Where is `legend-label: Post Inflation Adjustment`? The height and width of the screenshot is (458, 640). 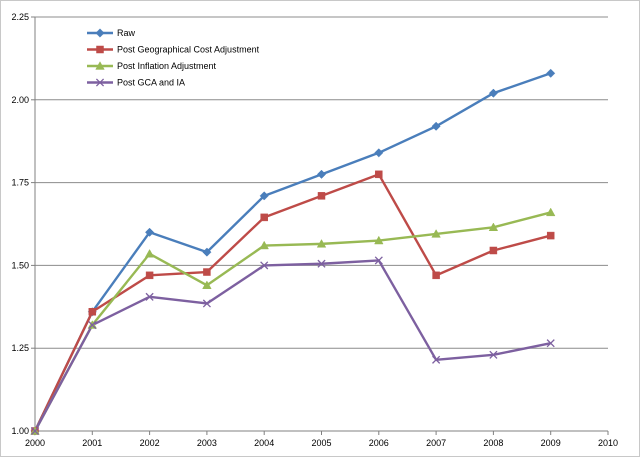 legend-label: Post Inflation Adjustment is located at coordinates (167, 66).